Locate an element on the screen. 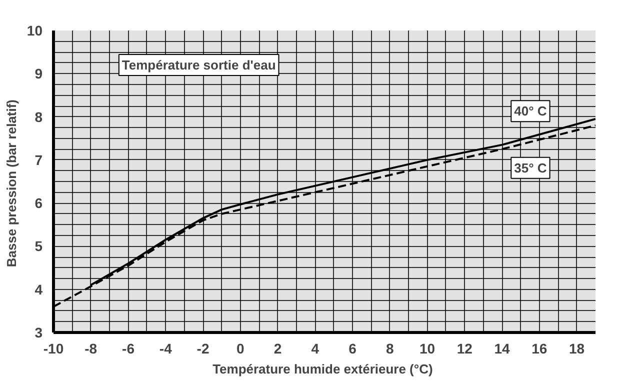 Image resolution: width=617 pixels, height=381 pixels. y-axis-title: Basse pression (bar relatif) is located at coordinates (11, 183).